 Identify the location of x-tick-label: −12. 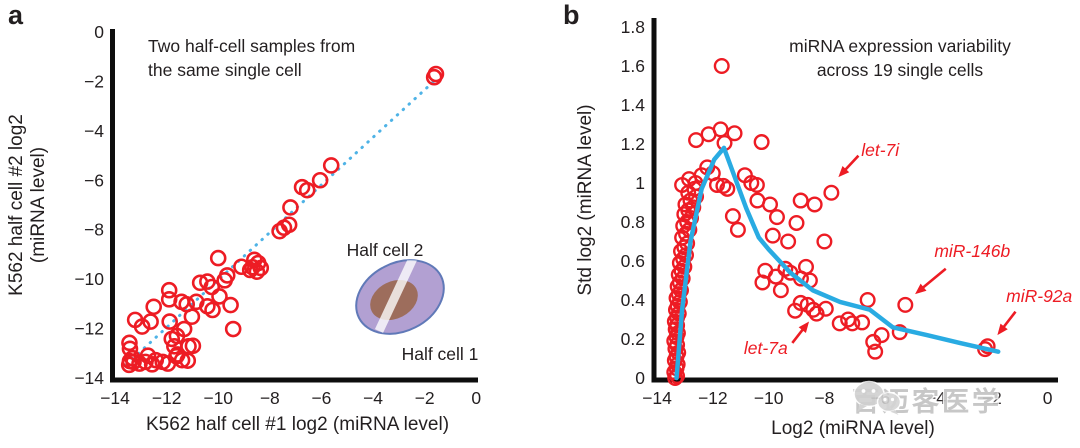
(713, 398).